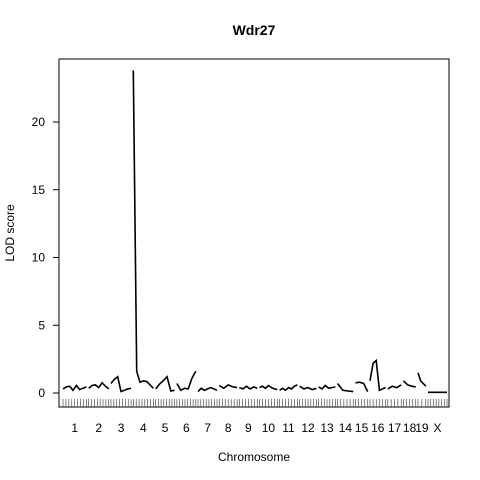 This screenshot has height=480, width=480. I want to click on chromosome-label: 14, so click(346, 428).